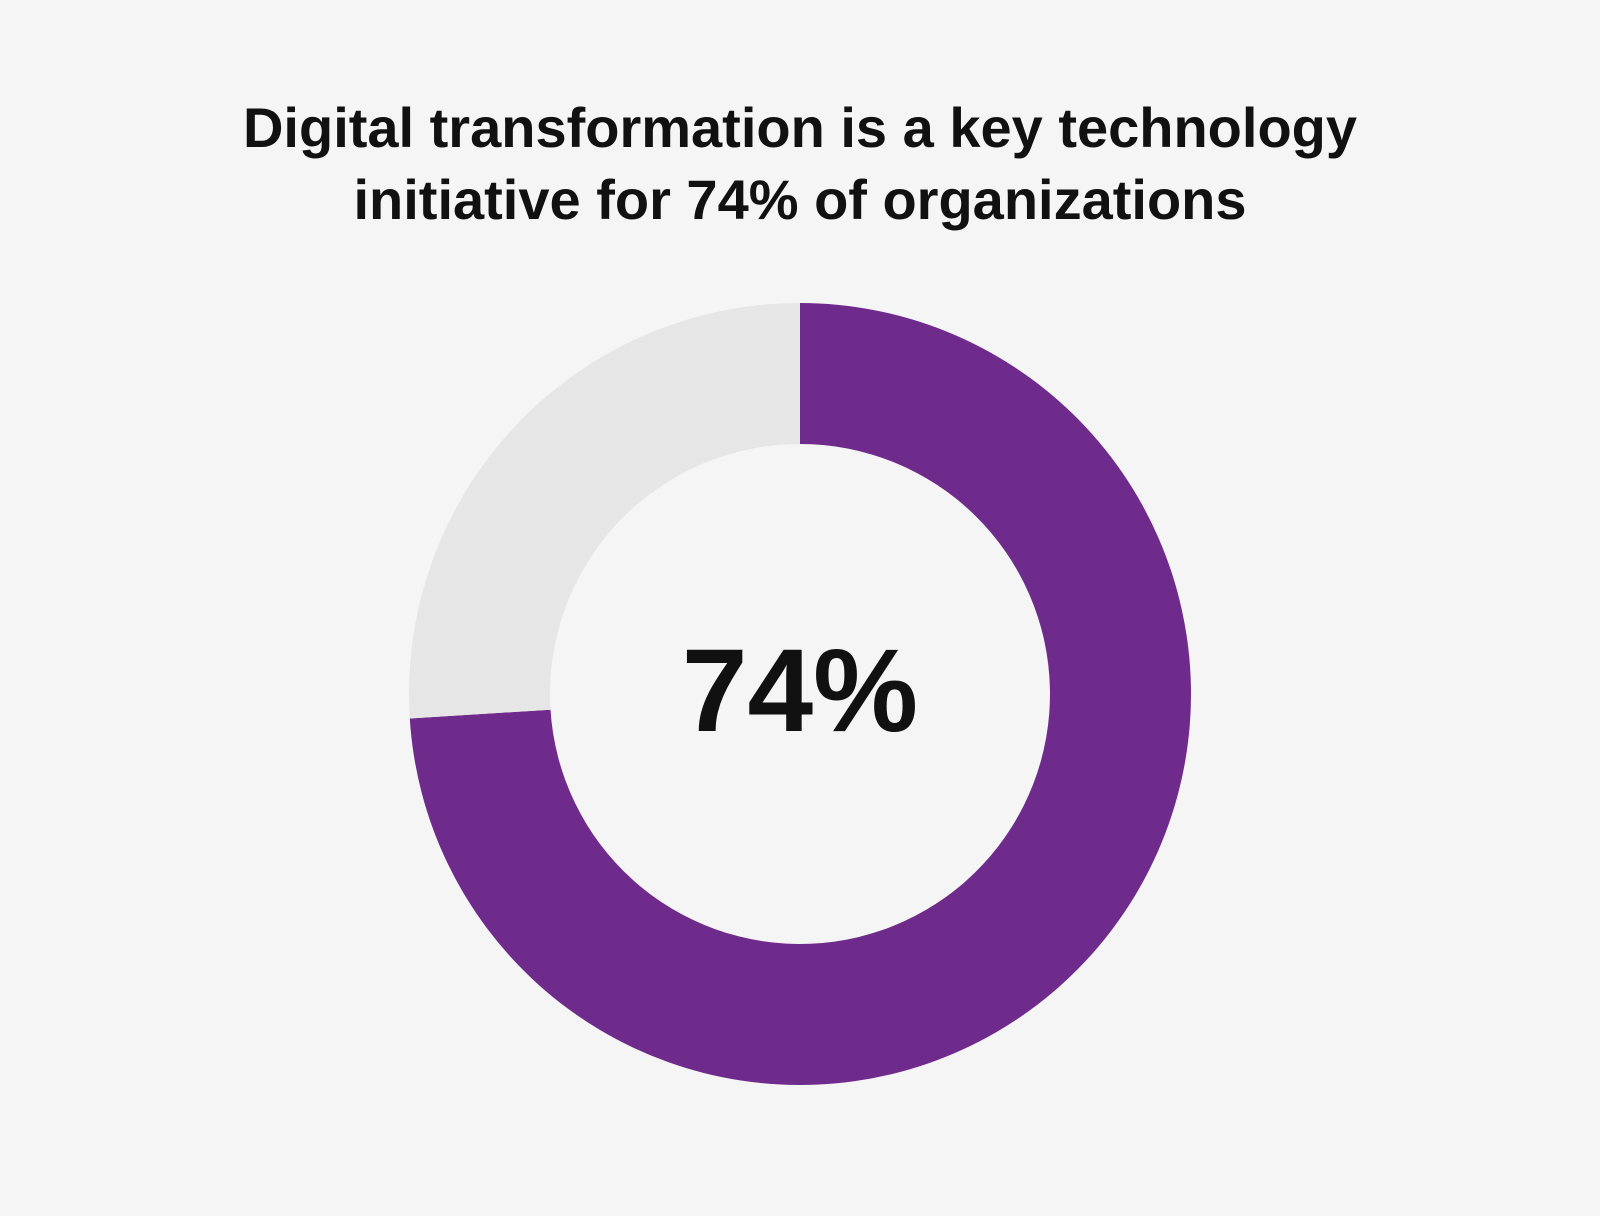  Describe the element at coordinates (800, 691) in the screenshot. I see `center-label: 74%` at that location.